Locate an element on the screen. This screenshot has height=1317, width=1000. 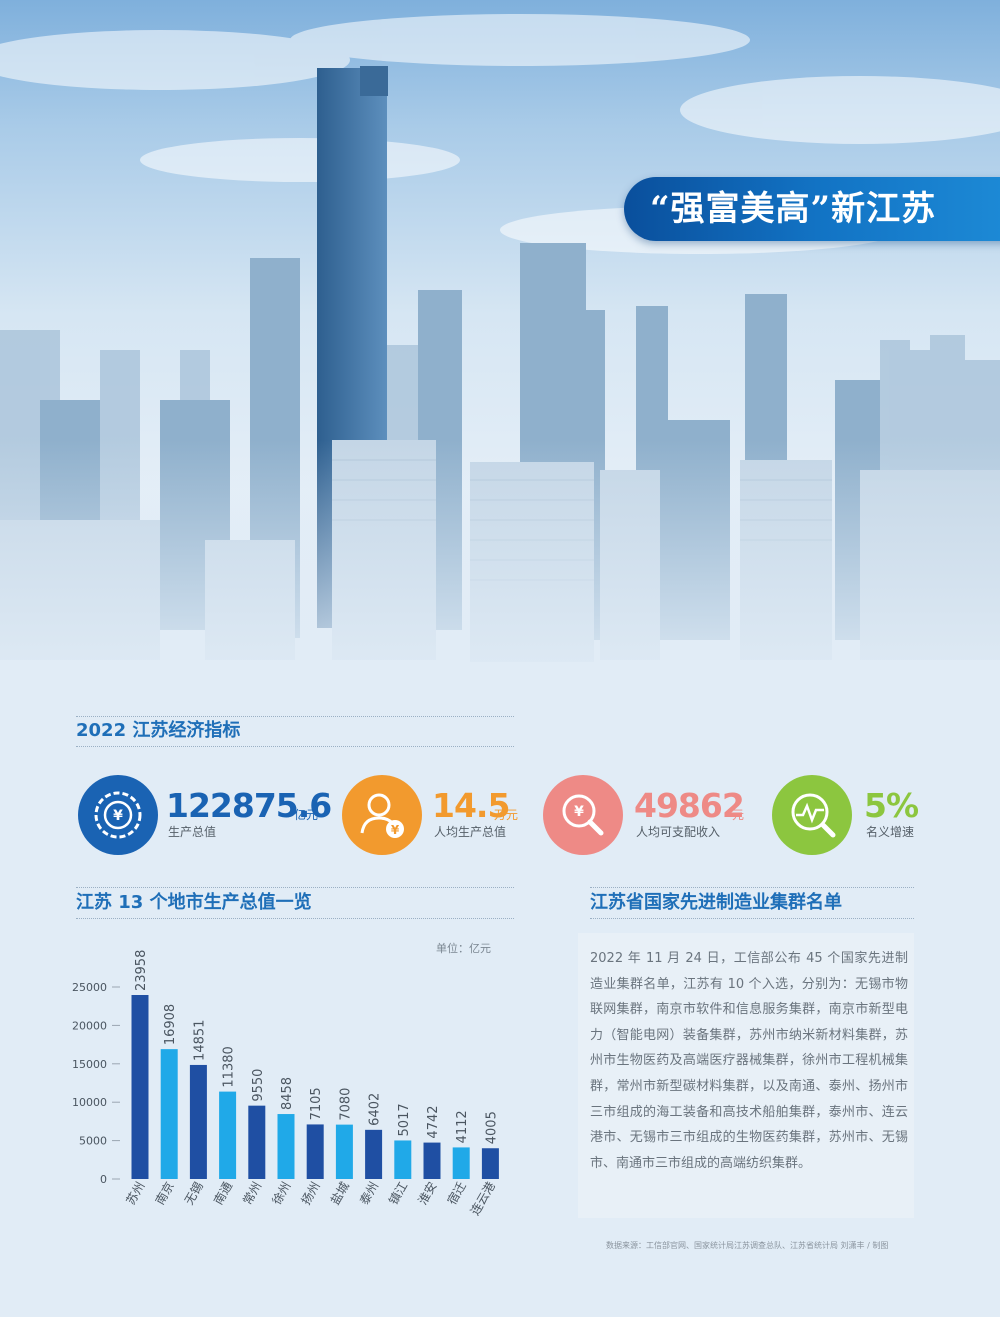
section-rule-bottom is located at coordinates (295, 746).